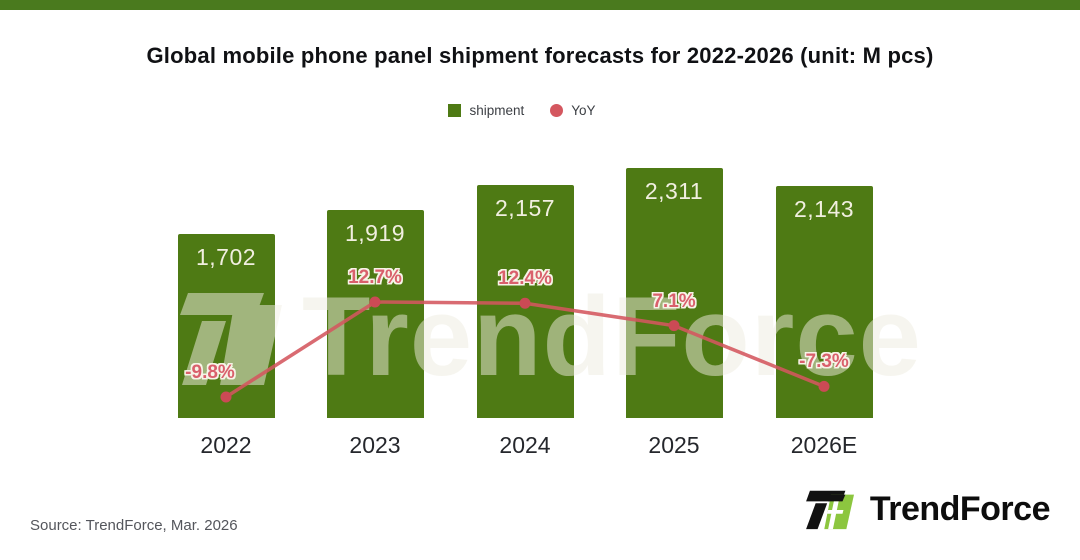  What do you see at coordinates (375, 445) in the screenshot?
I see `x-axis-label: 2023` at bounding box center [375, 445].